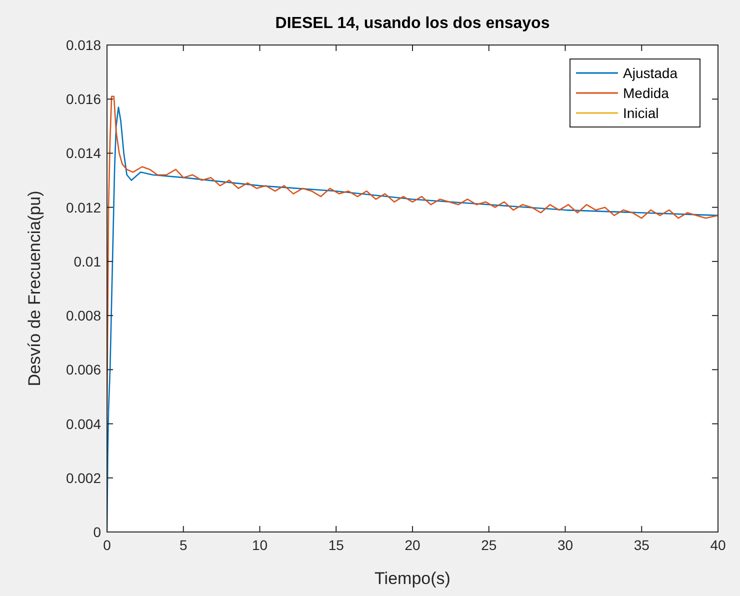  What do you see at coordinates (84, 45) in the screenshot?
I see `y-tick-label: 0.018` at bounding box center [84, 45].